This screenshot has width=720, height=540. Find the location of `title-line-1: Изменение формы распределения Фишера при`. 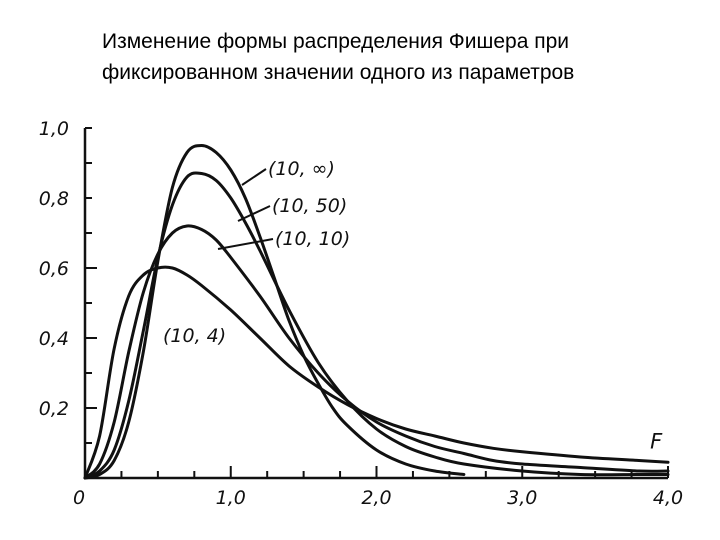

title-line-1: Изменение формы распределения Фишера при is located at coordinates (335, 41).